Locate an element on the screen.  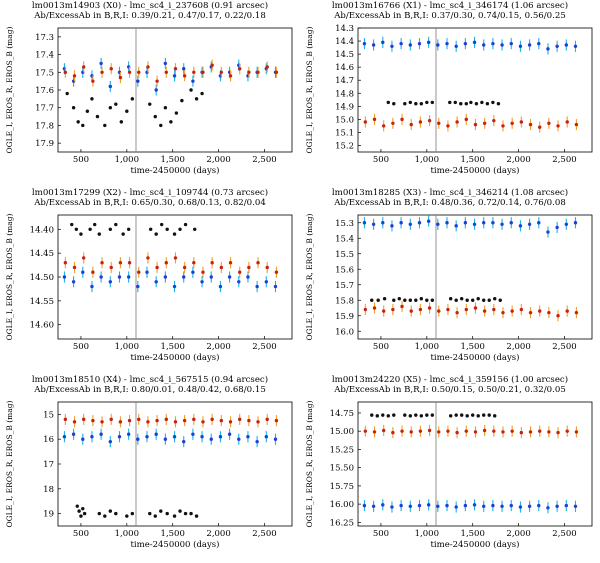
x-tick-label: 500 is located at coordinates (81, 160).